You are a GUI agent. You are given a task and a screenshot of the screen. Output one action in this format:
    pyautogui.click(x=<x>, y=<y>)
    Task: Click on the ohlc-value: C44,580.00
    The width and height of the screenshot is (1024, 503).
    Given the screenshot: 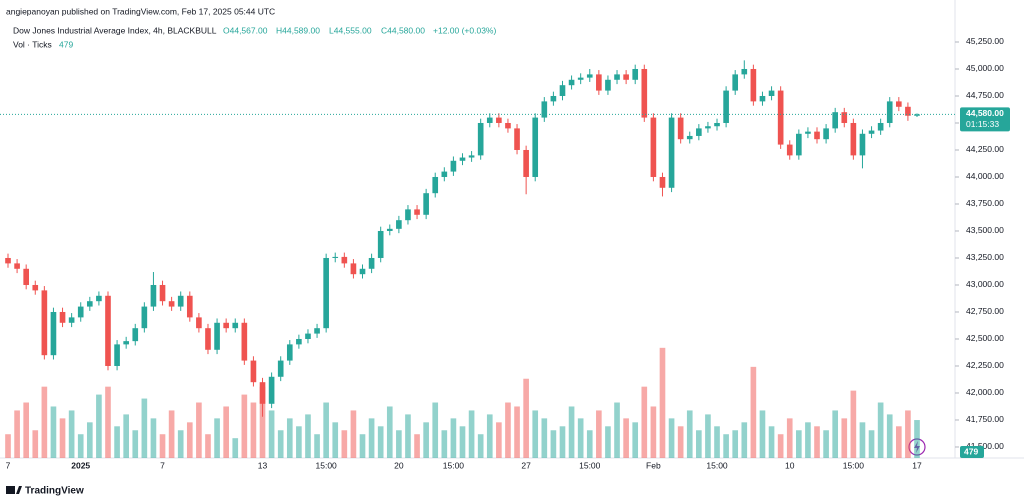 What is the action you would take?
    pyautogui.click(x=403, y=30)
    